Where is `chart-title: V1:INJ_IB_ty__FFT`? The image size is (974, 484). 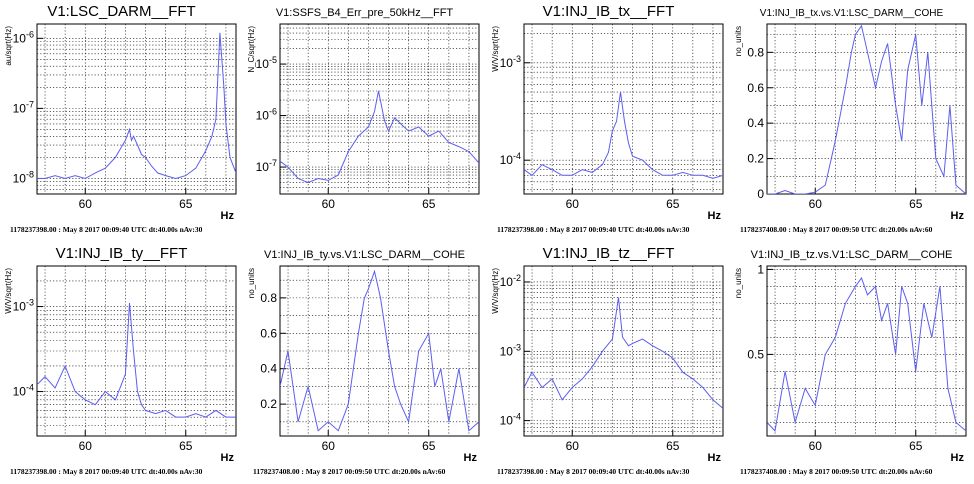
chart-title: V1:INJ_IB_ty__FFT is located at coordinates (122, 253).